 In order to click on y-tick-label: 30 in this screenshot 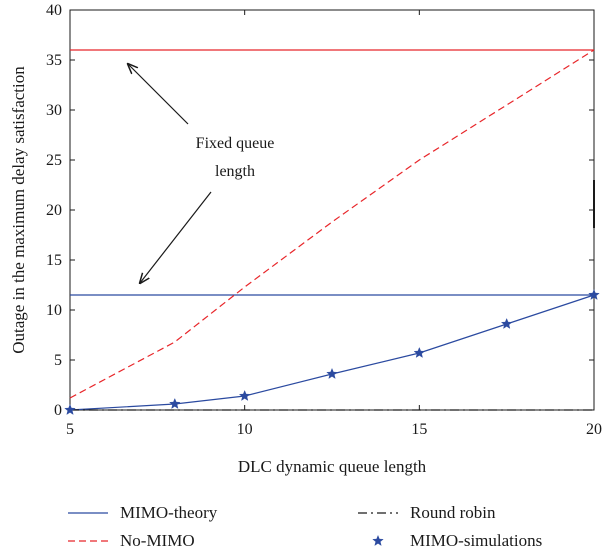, I will do `click(54, 110)`.